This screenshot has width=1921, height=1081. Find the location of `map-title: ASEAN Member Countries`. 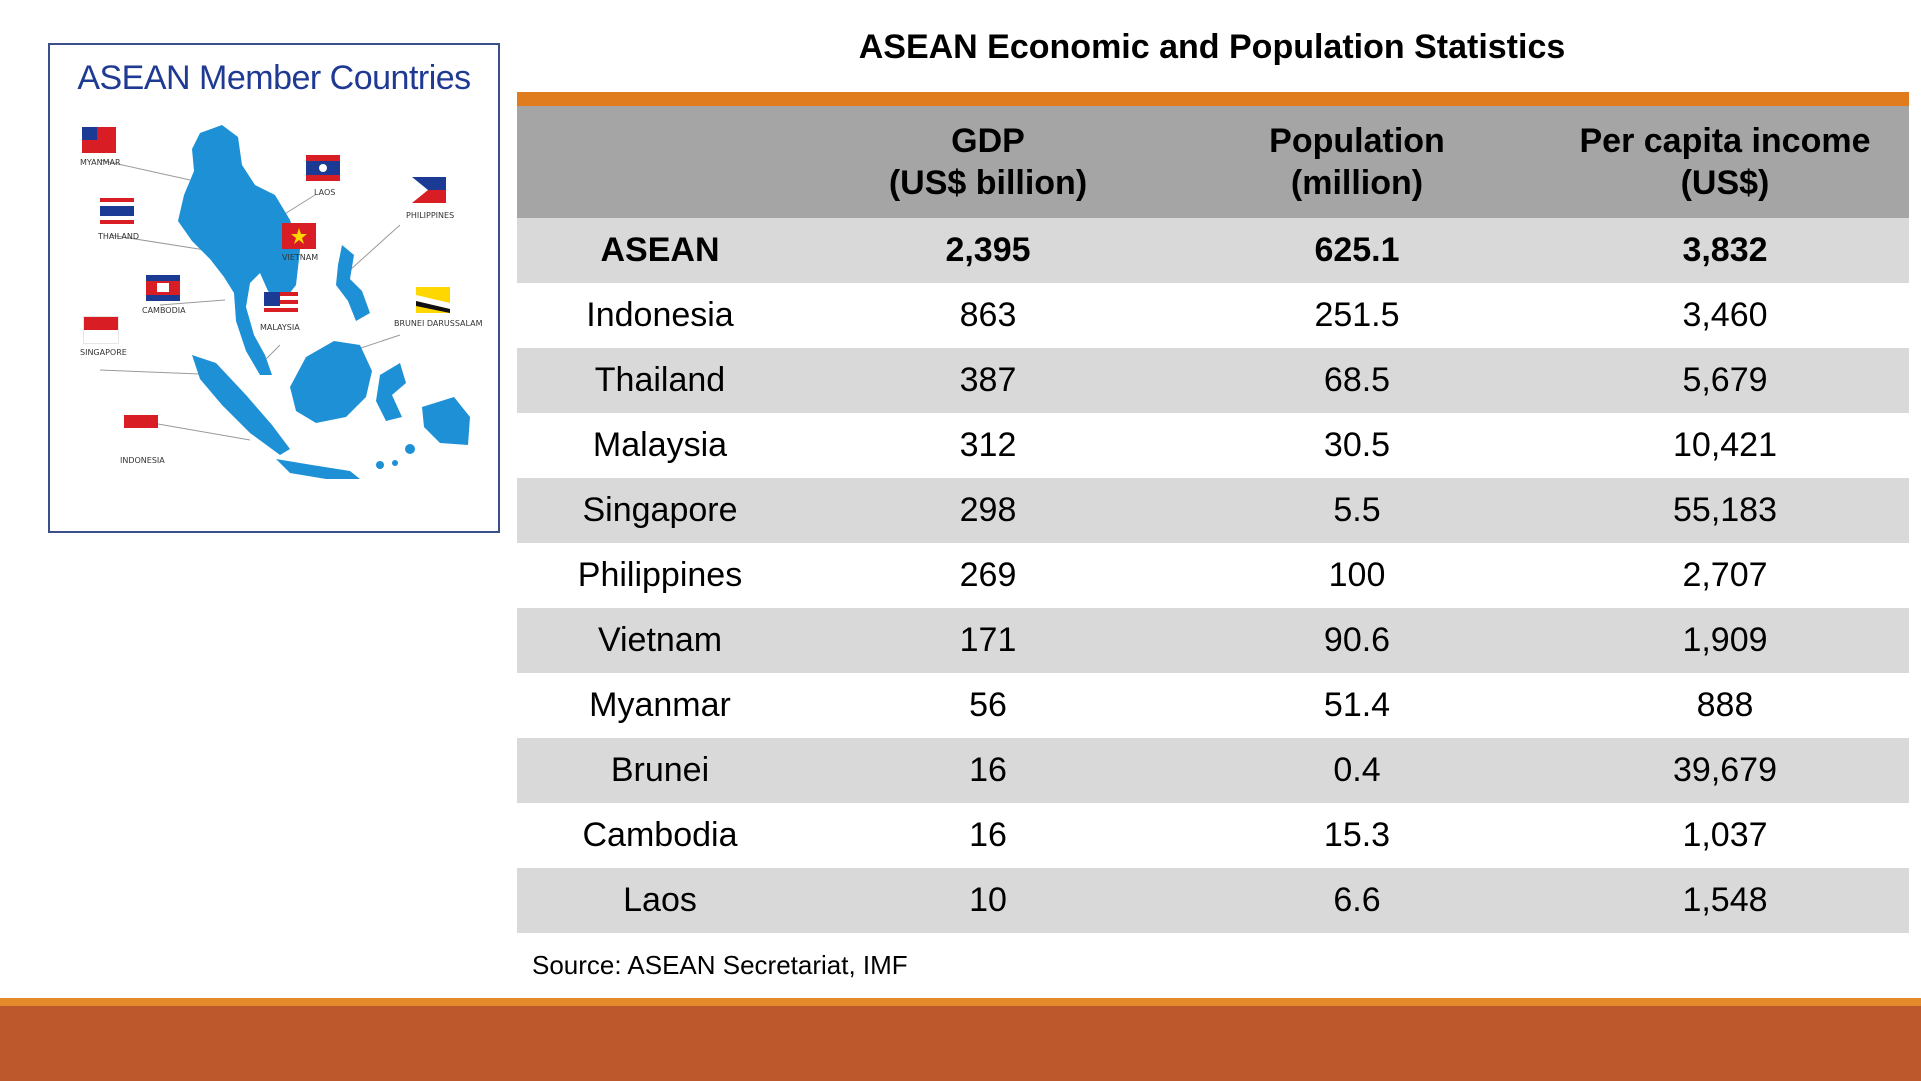

map-title: ASEAN Member Countries is located at coordinates (274, 78).